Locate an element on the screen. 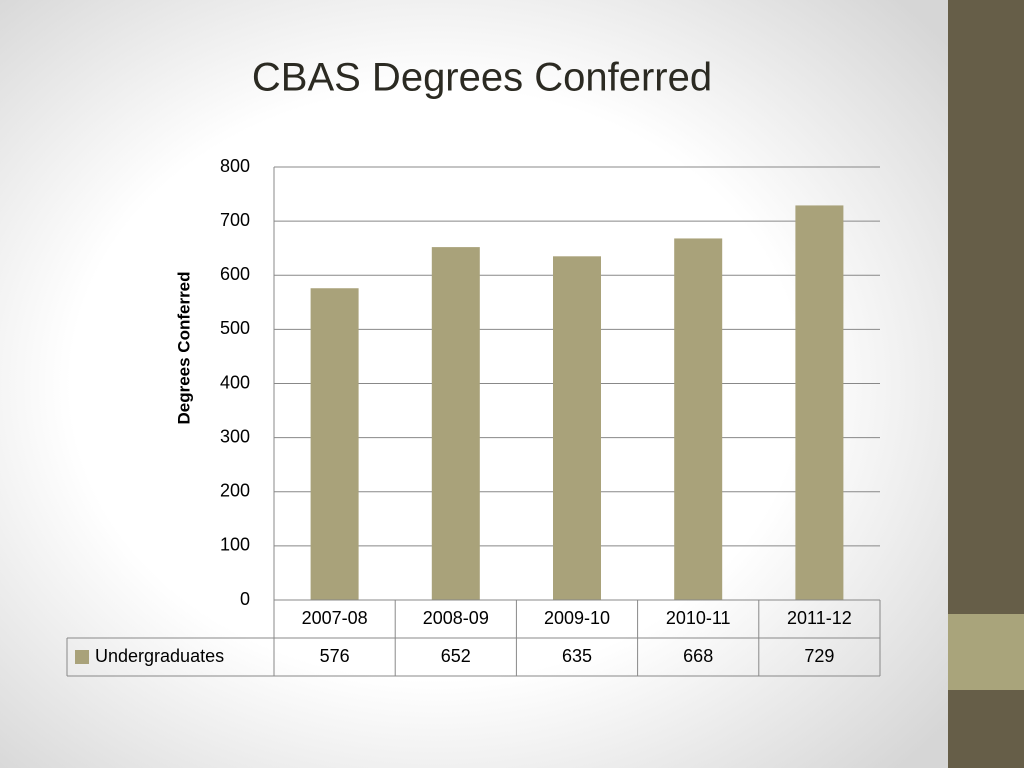 The width and height of the screenshot is (1024, 768). y-tick-label: 700 is located at coordinates (235, 220).